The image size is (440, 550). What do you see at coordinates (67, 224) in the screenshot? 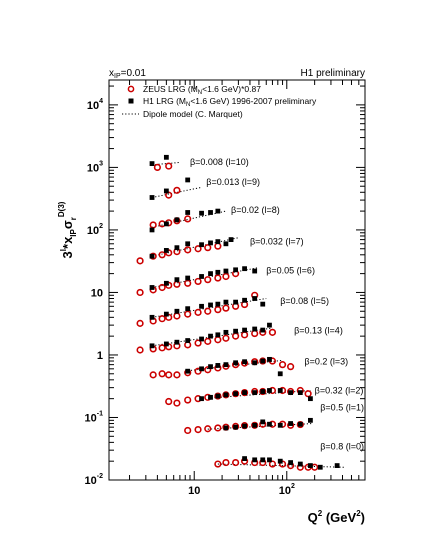
I see `y-label-sigma: σ` at bounding box center [67, 224].